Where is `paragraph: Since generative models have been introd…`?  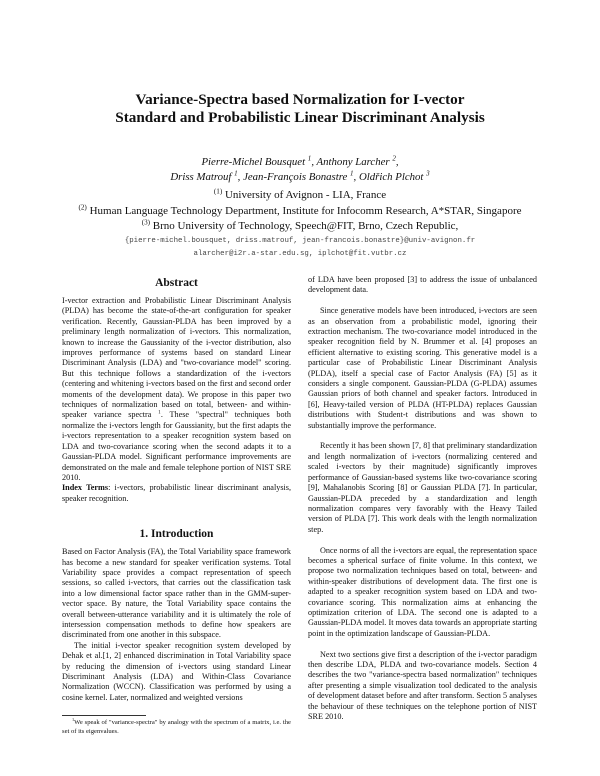 paragraph: Since generative models have been introd… is located at coordinates (422, 368).